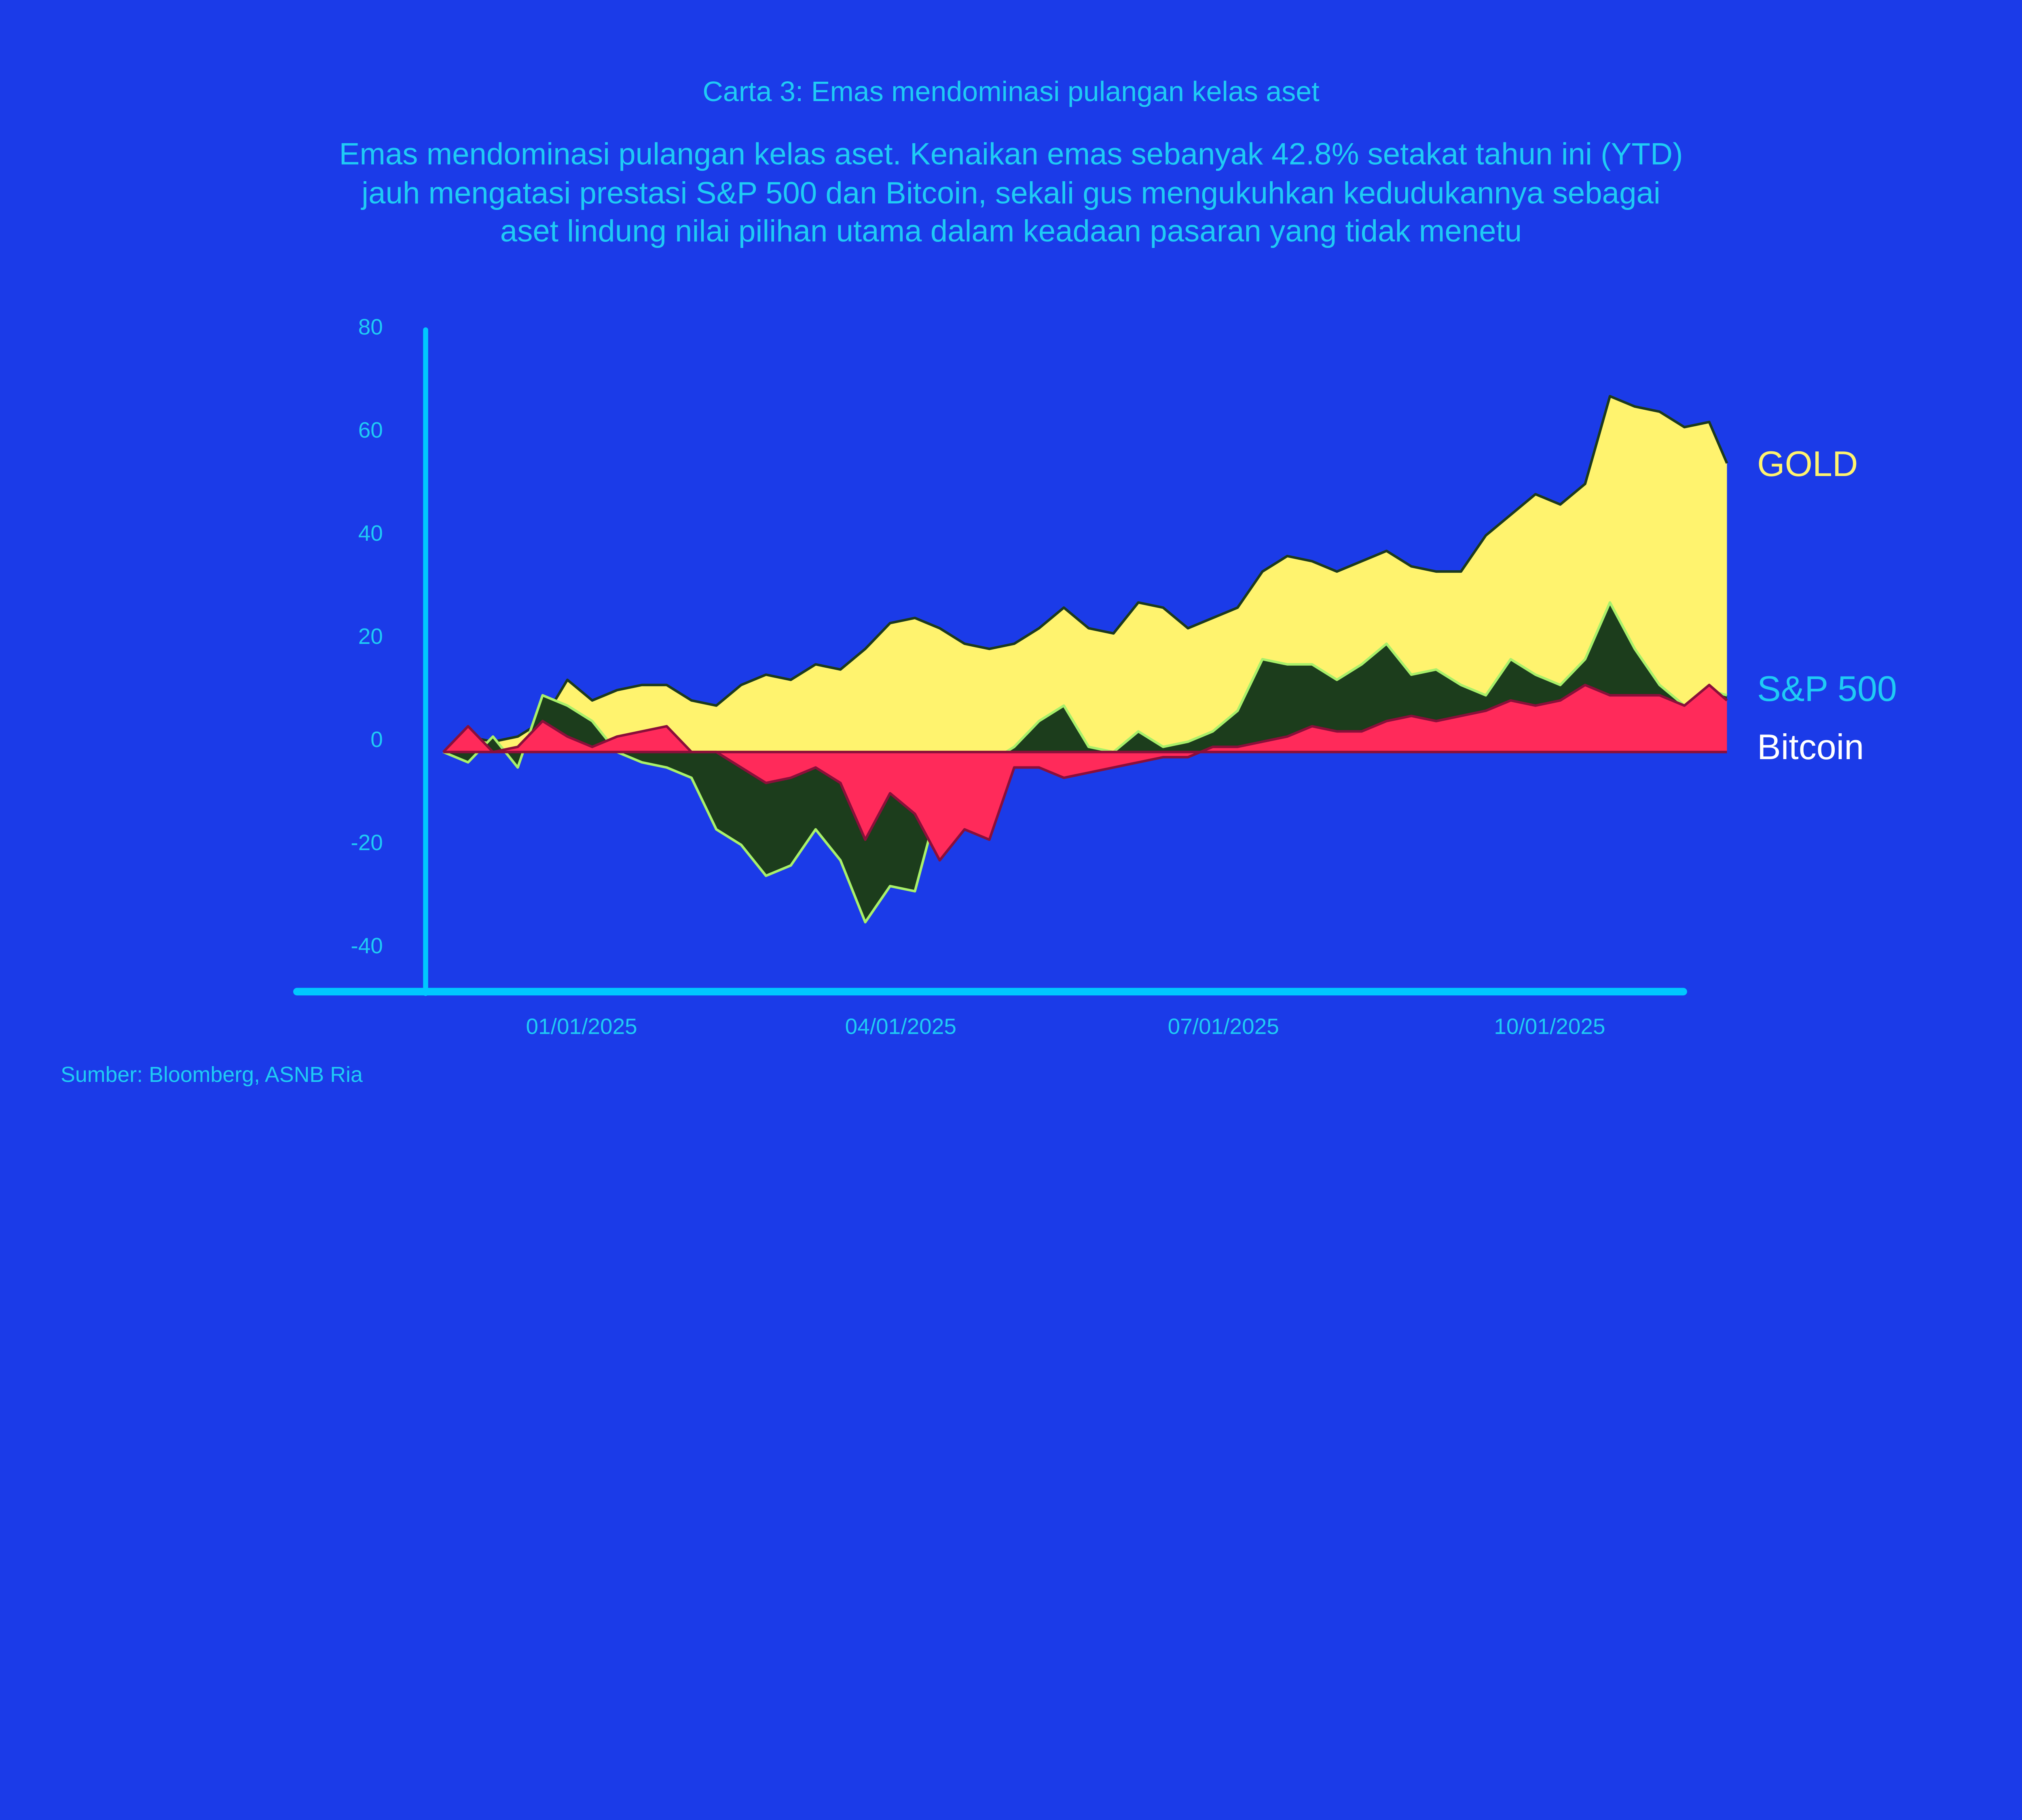 The height and width of the screenshot is (1820, 2022). I want to click on legend-label-gold: GOLD, so click(1807, 463).